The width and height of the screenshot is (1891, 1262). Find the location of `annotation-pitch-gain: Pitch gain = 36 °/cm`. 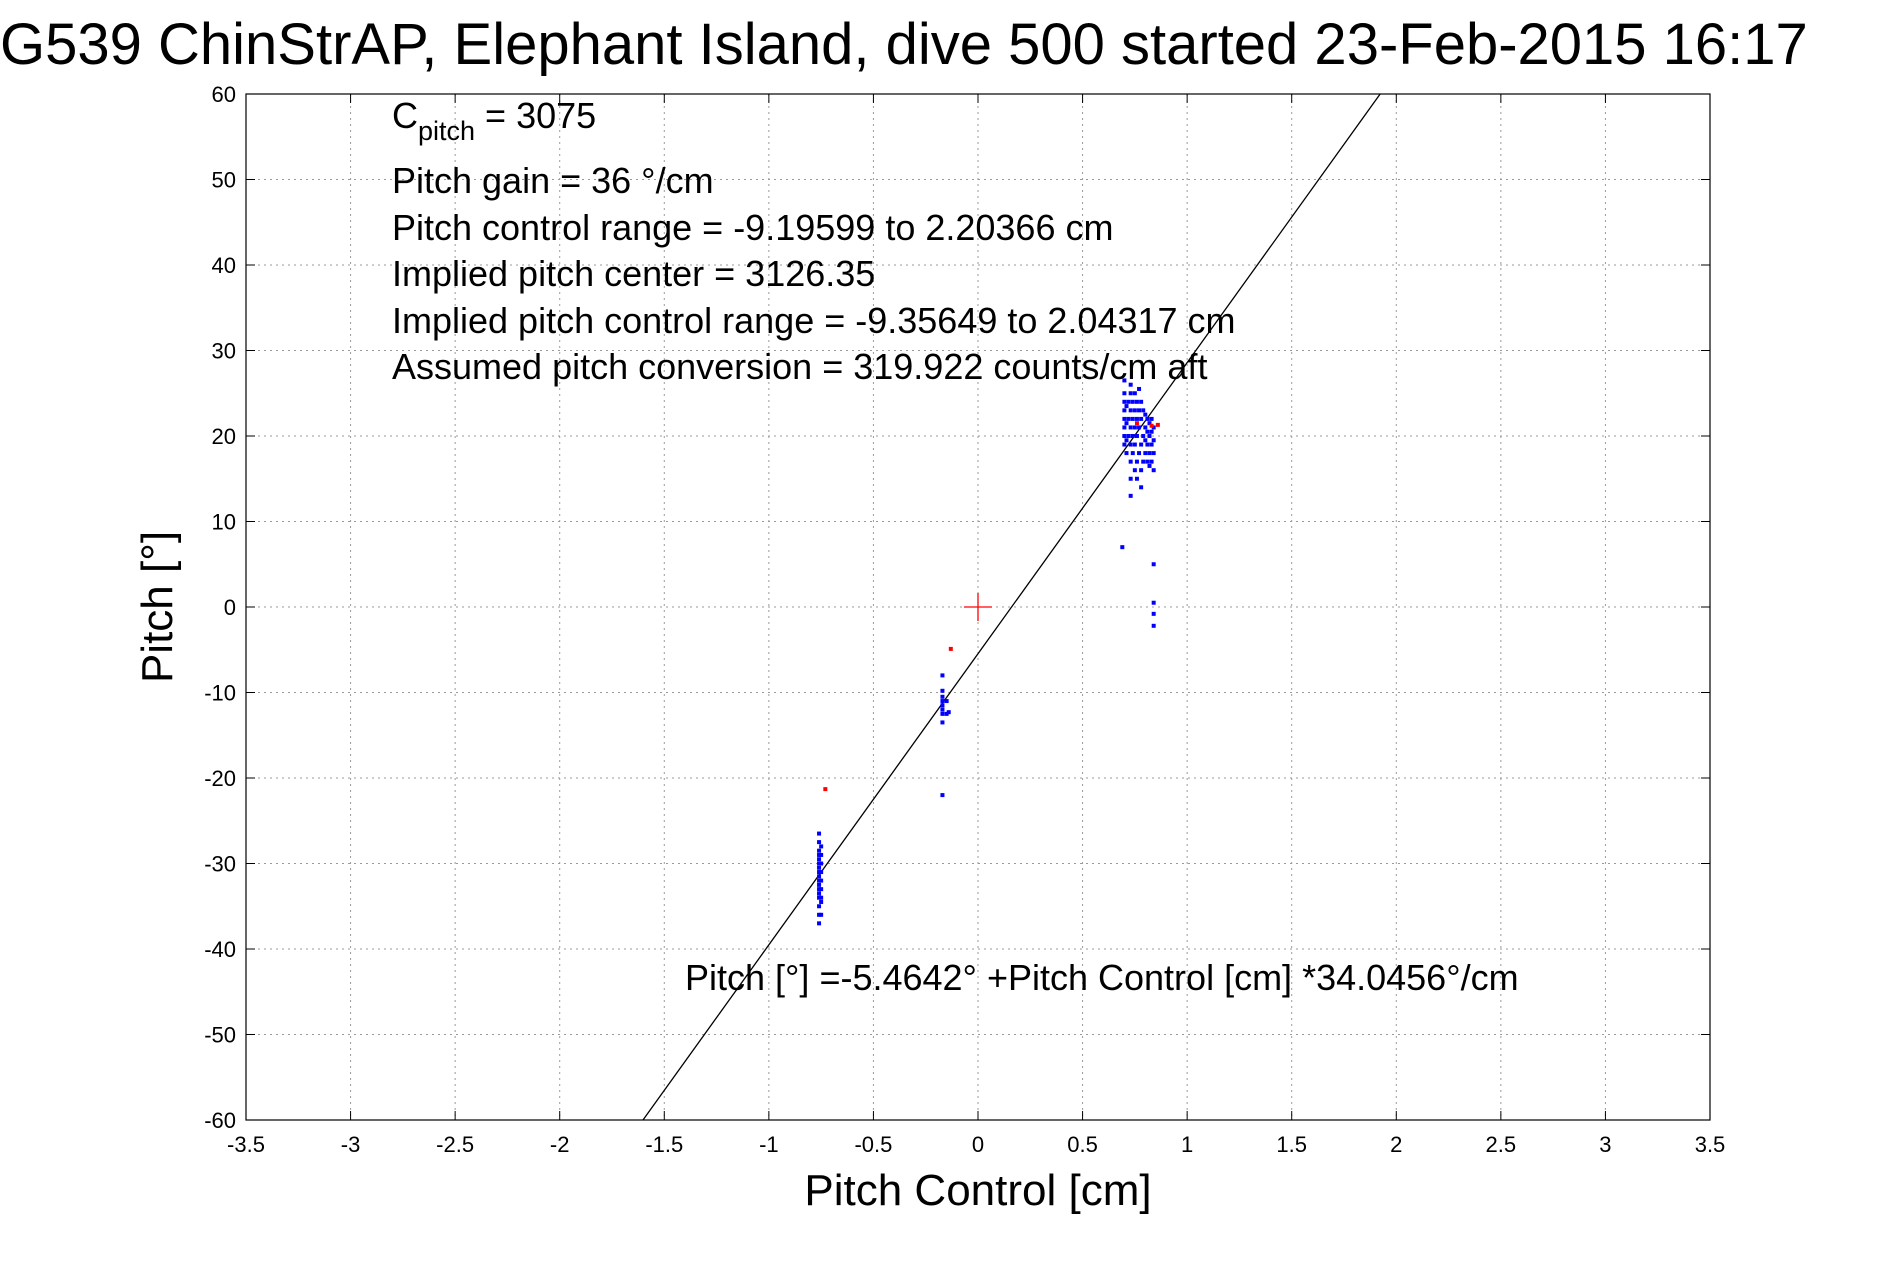

annotation-pitch-gain: Pitch gain = 36 °/cm is located at coordinates (553, 180).